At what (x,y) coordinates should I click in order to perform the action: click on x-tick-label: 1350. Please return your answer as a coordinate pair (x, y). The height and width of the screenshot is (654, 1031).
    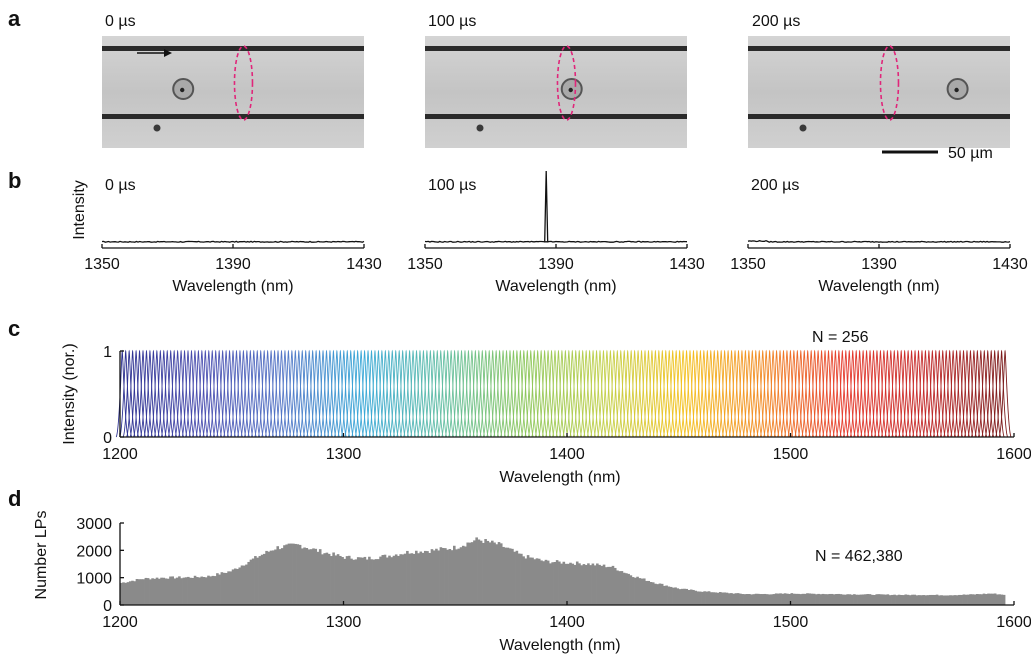
    Looking at the image, I should click on (102, 264).